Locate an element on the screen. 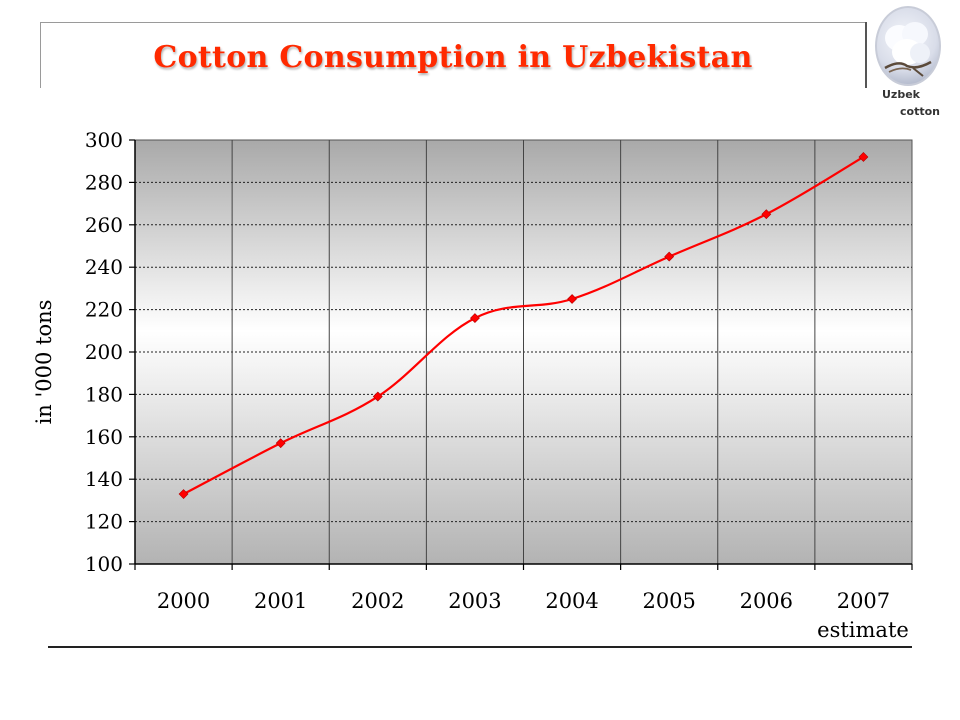  y-tick-label: 120 is located at coordinates (104, 522).